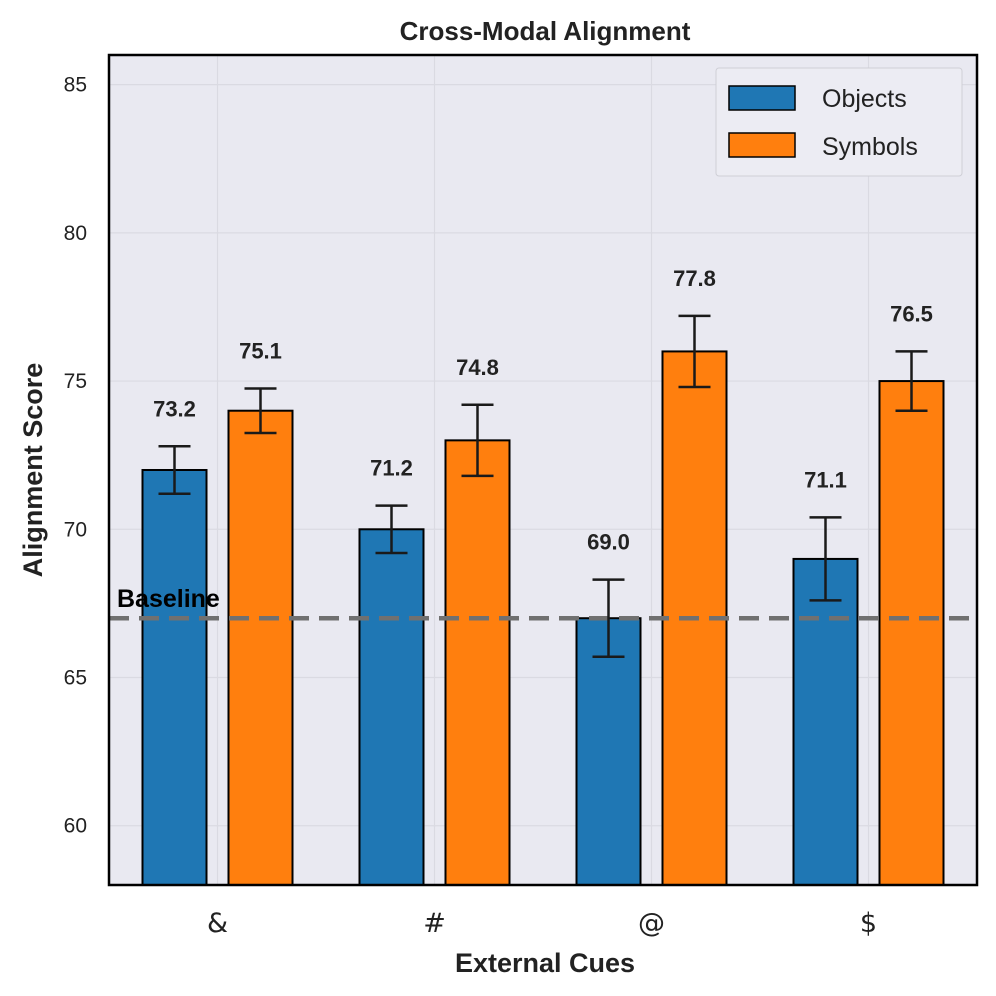  Describe the element at coordinates (825, 479) in the screenshot. I see `value-label-objects: 71.1` at that location.